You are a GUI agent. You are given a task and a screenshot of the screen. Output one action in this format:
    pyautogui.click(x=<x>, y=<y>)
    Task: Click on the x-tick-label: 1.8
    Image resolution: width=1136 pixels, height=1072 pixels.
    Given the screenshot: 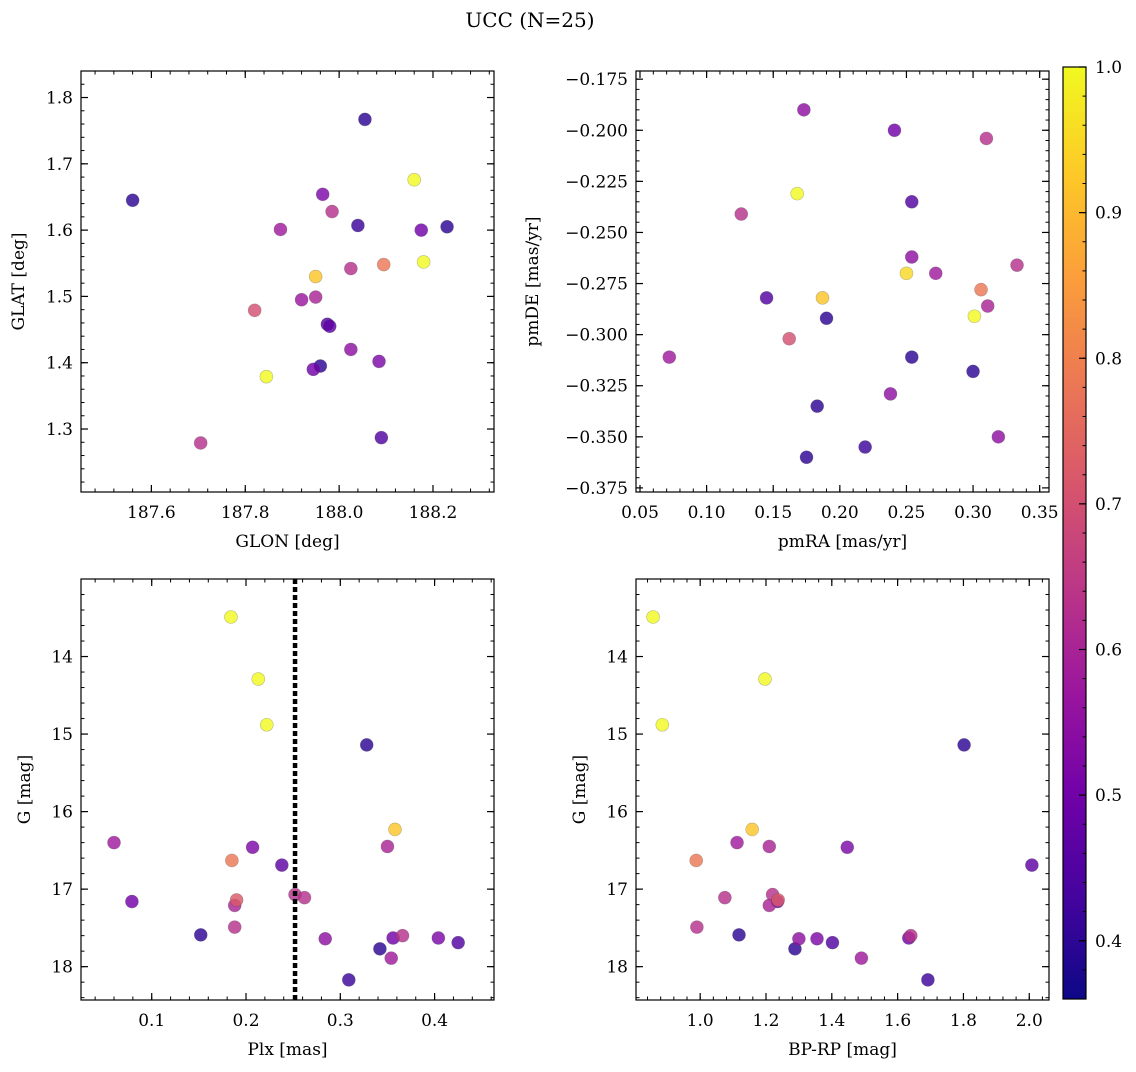 What is the action you would take?
    pyautogui.click(x=963, y=1021)
    